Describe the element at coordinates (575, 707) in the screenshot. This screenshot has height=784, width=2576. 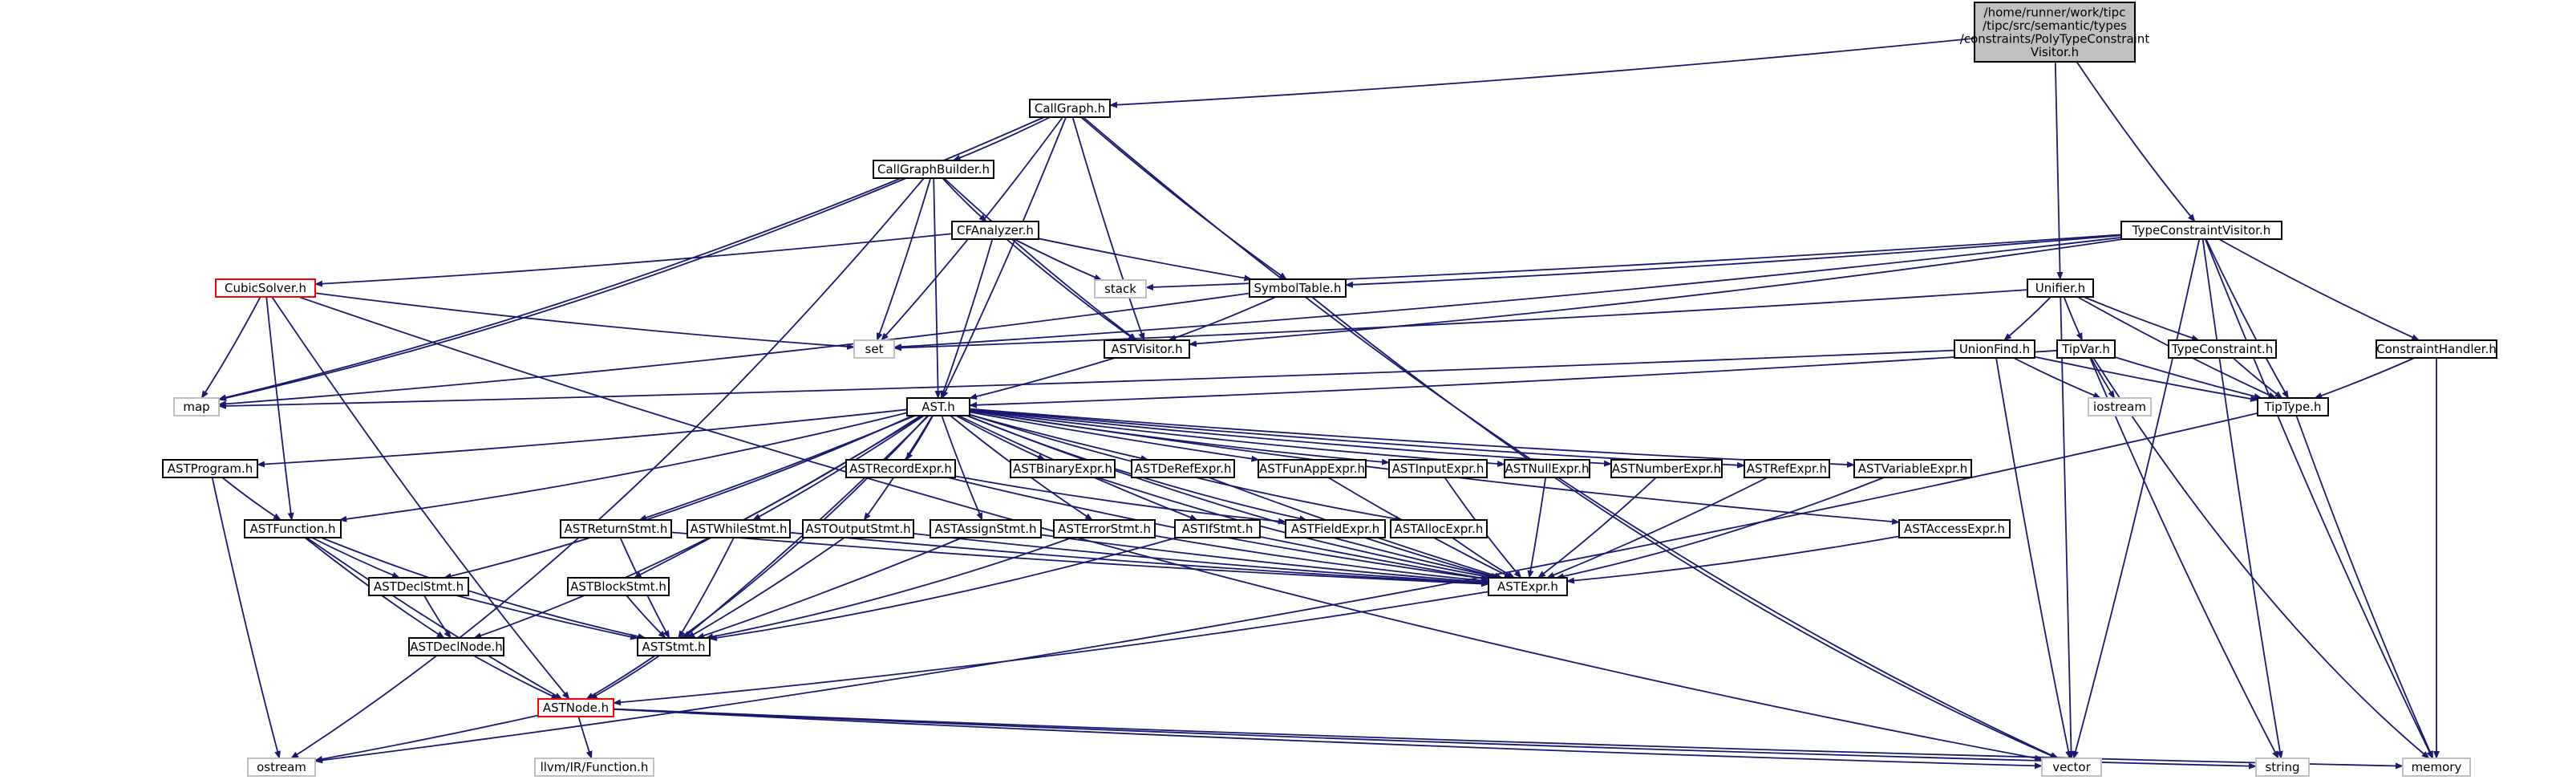
I see `node-astnode: ASTNode.h` at that location.